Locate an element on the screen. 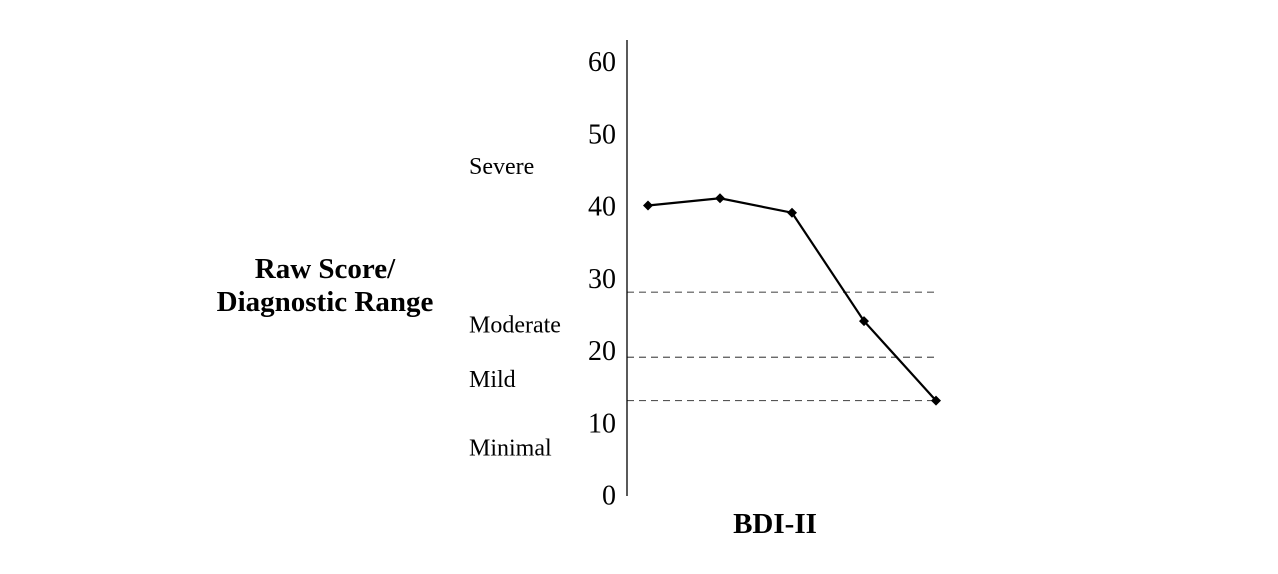 The width and height of the screenshot is (1278, 574). y-tick-label: 30 is located at coordinates (602, 279).